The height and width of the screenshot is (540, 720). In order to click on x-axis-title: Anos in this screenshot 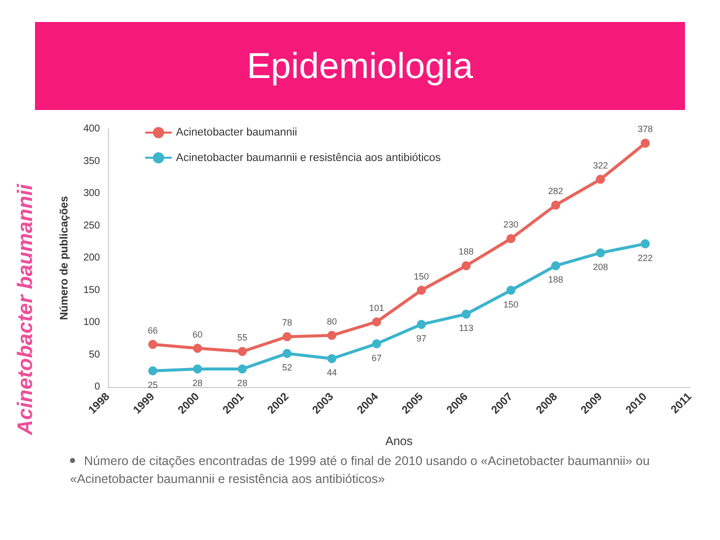, I will do `click(399, 441)`.